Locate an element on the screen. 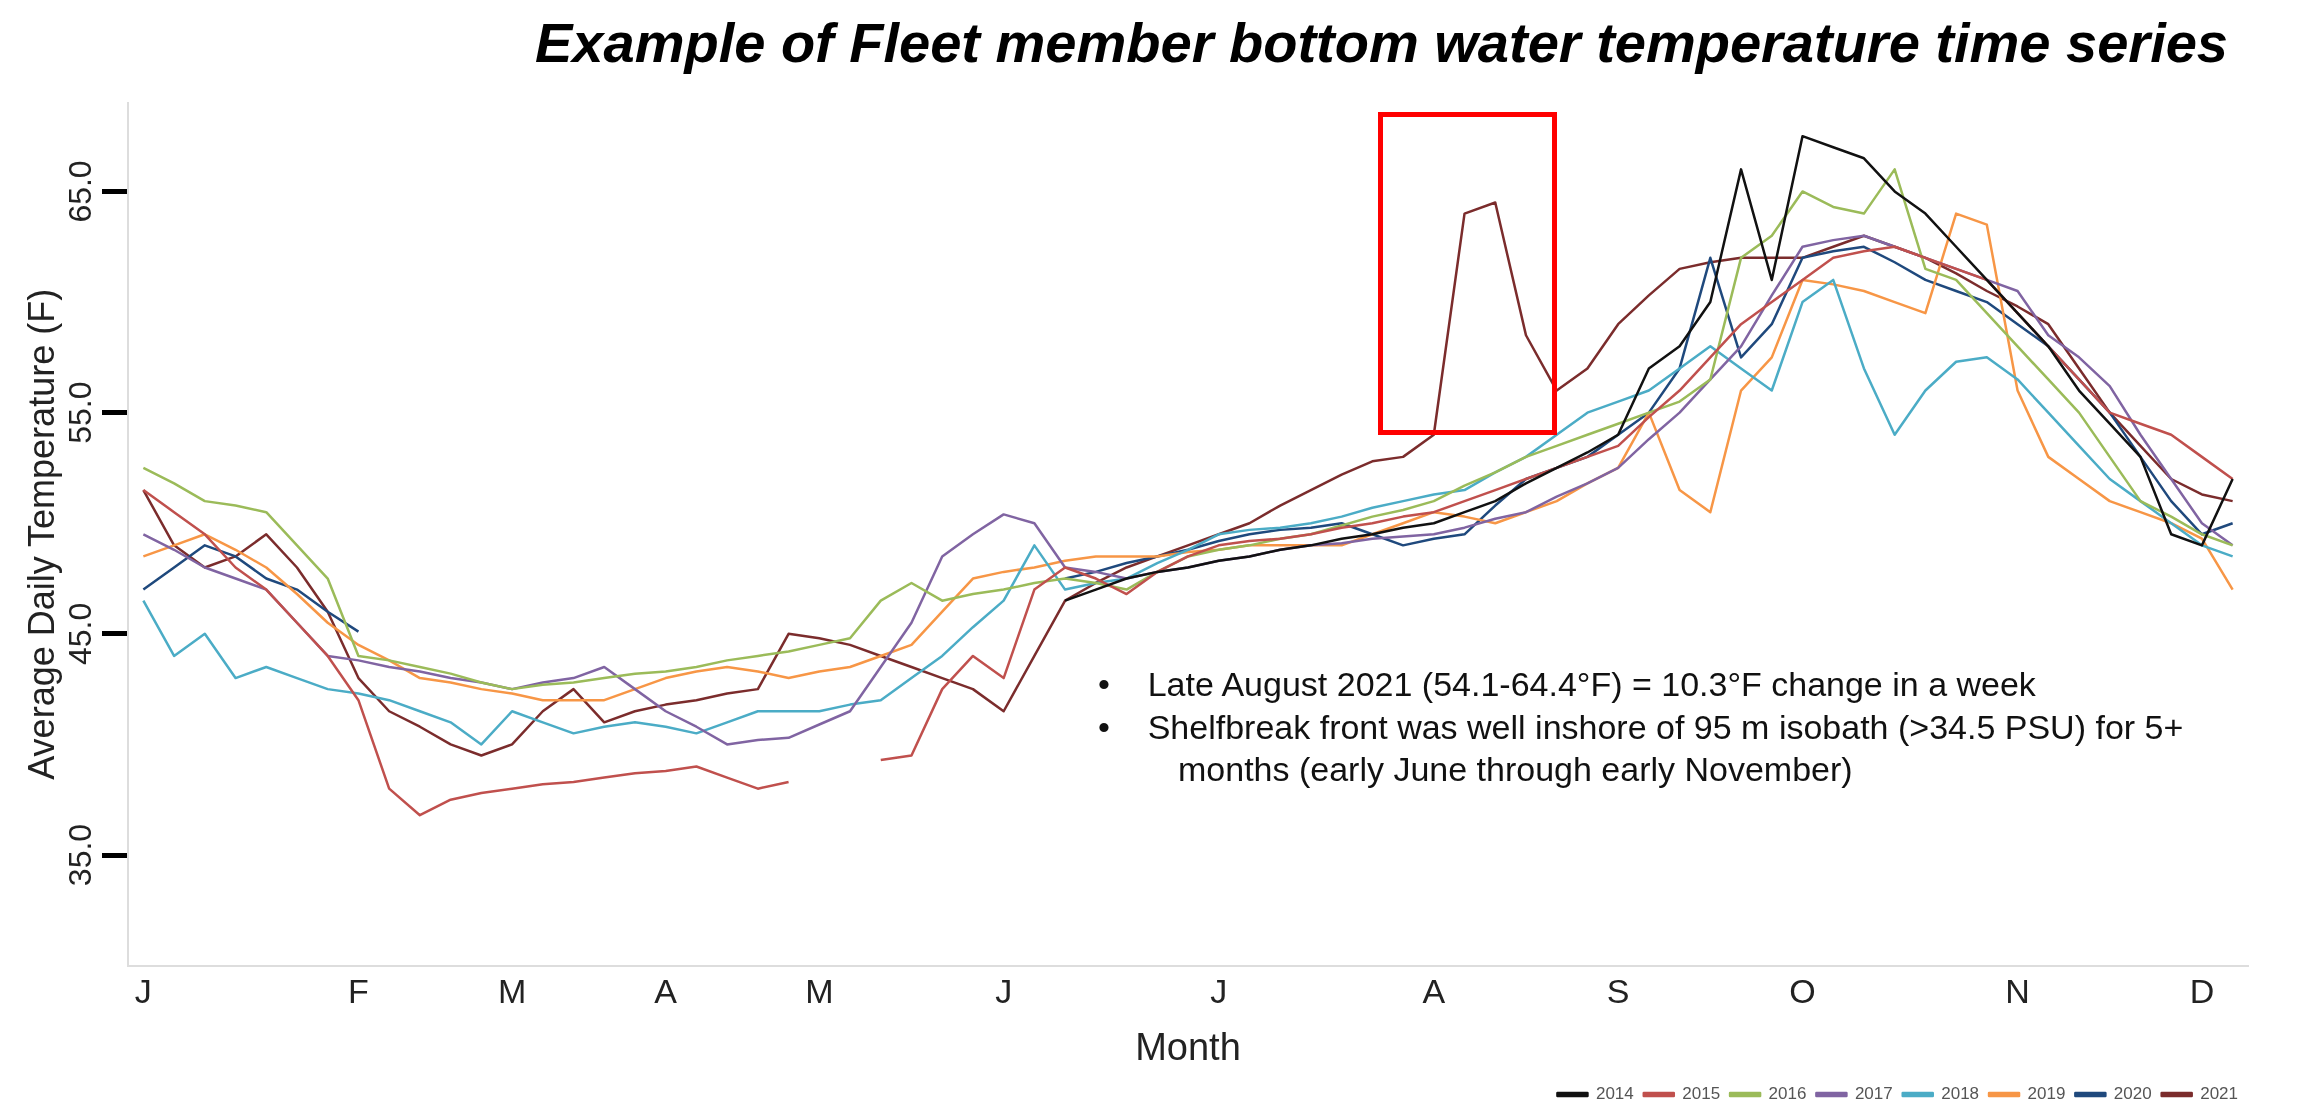 This screenshot has width=2303, height=1116. legend-label: 2018 is located at coordinates (1960, 1094).